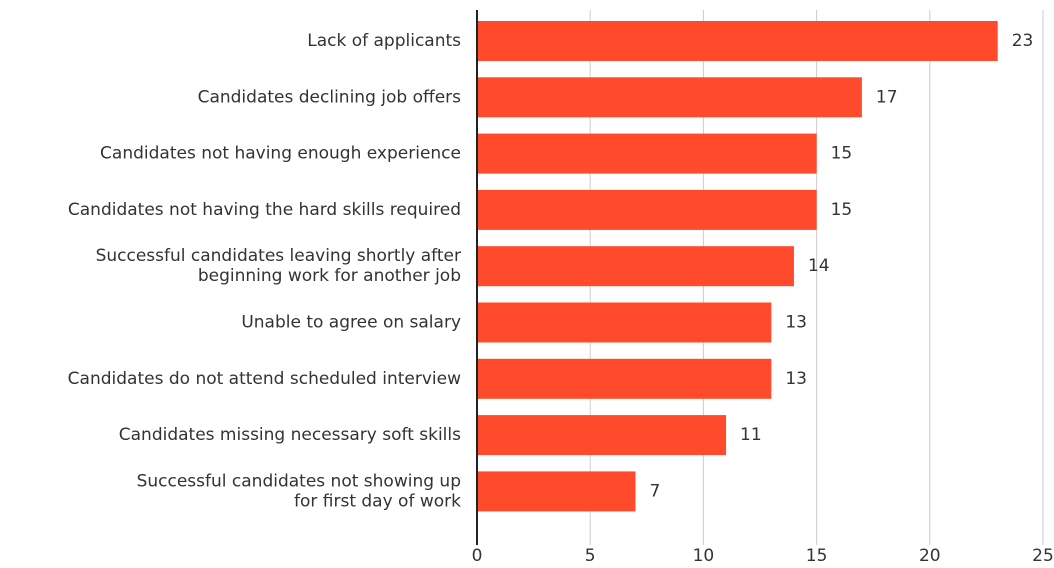 The image size is (1054, 568). Describe the element at coordinates (819, 266) in the screenshot. I see `value-label: 14` at that location.